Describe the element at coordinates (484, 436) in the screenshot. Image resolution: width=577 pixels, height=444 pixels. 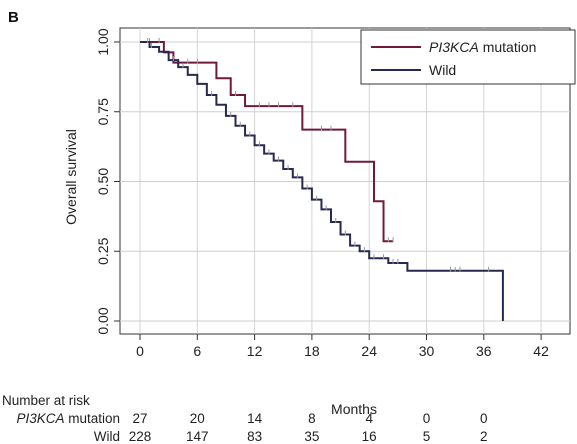
I see `risk-value: 2` at that location.